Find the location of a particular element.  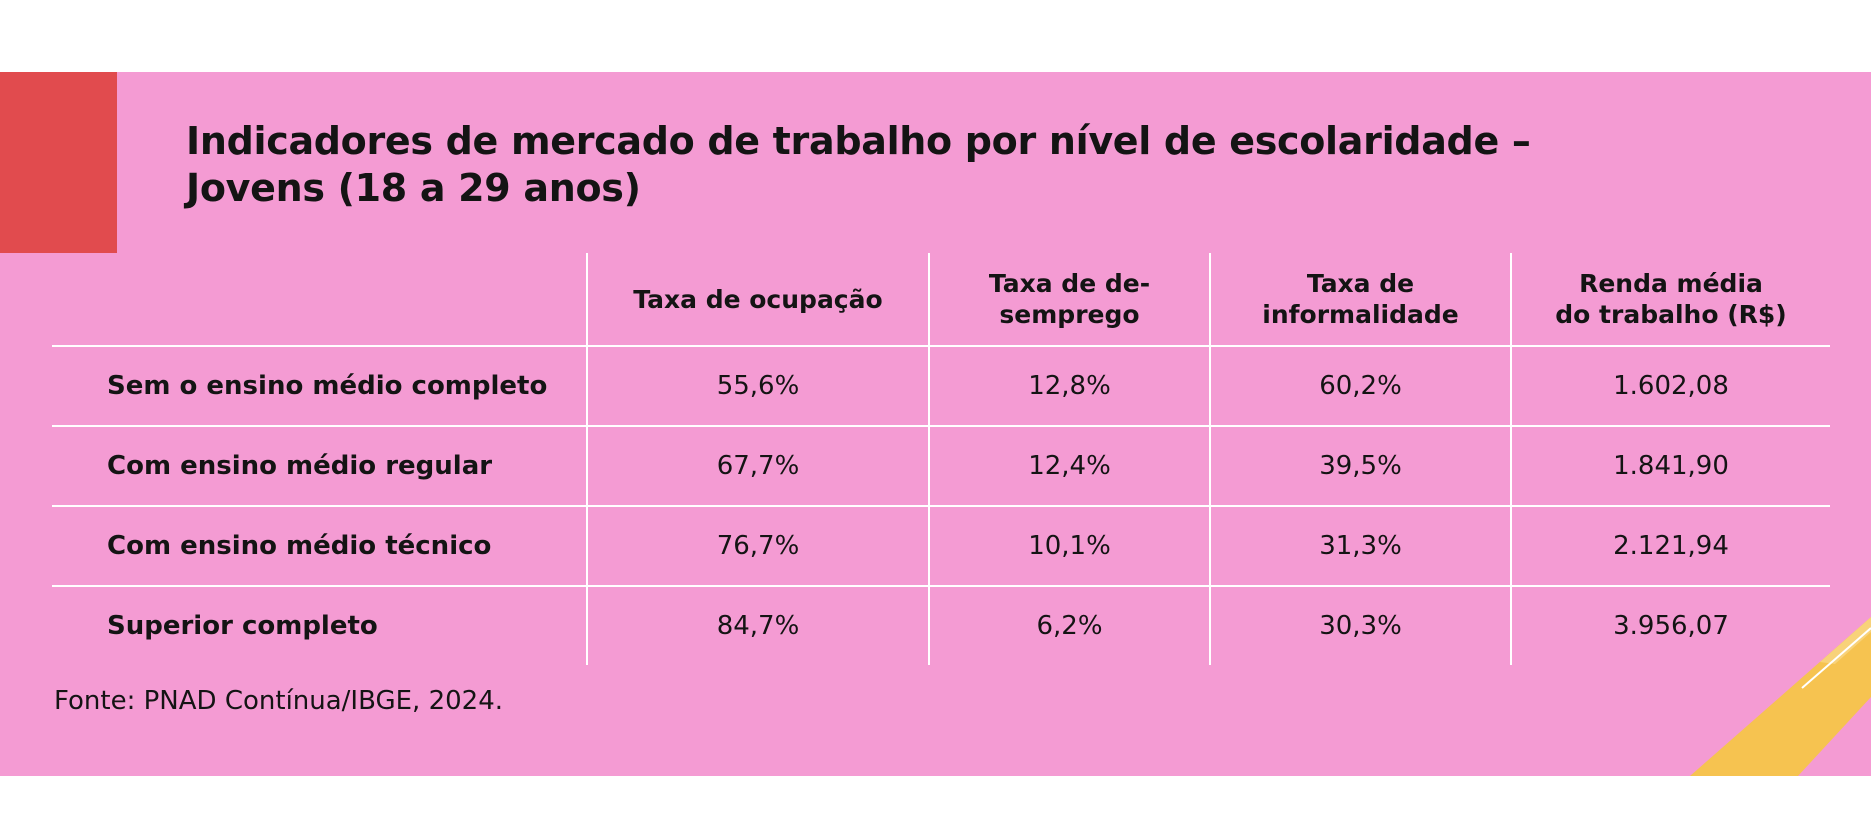

header-taxa-ocupacao: Taxa de ocupação is located at coordinates (757, 299).